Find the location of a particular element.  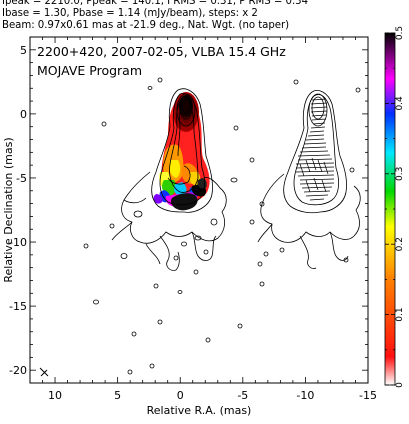

y-tick-label: -15 is located at coordinates (18, 306).